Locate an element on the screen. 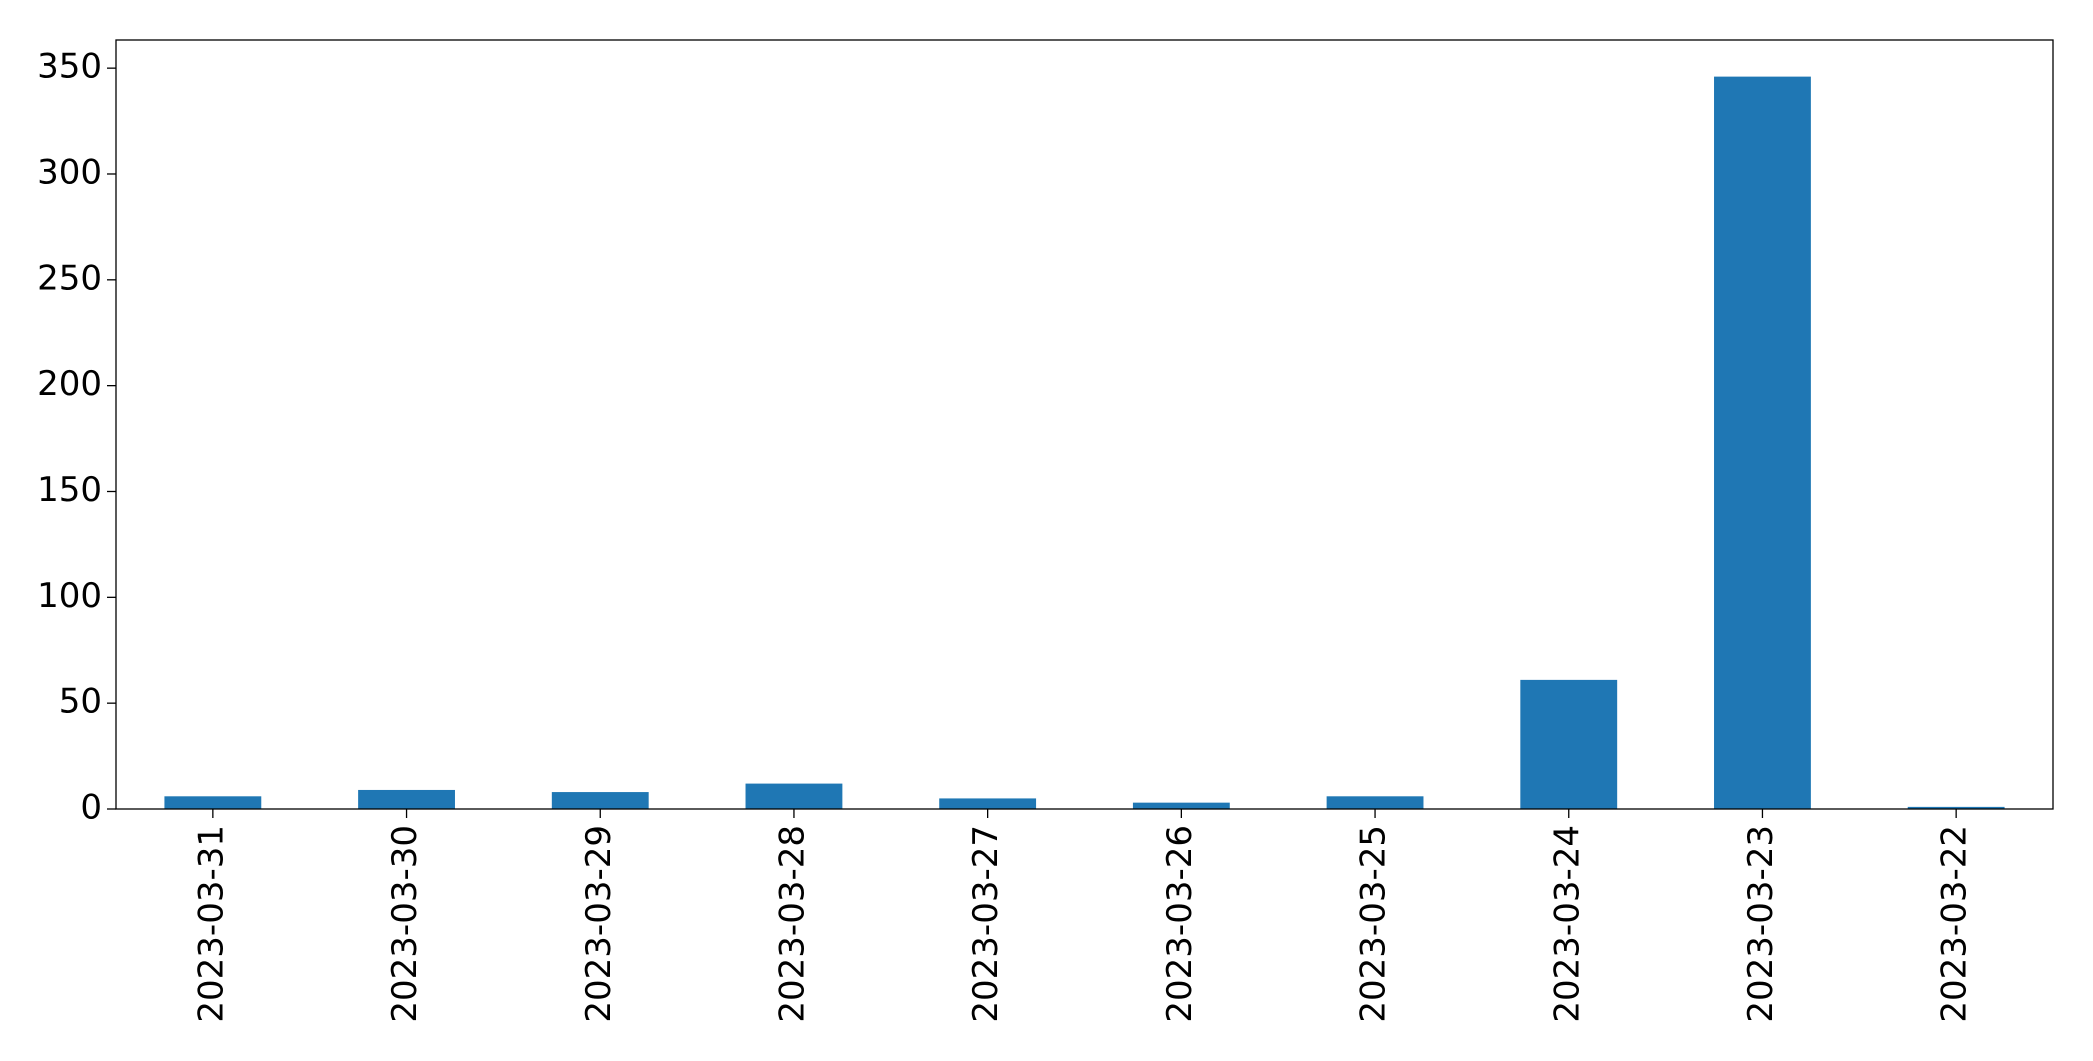 The width and height of the screenshot is (2093, 1061). y-tick-label: 200 is located at coordinates (69, 384).